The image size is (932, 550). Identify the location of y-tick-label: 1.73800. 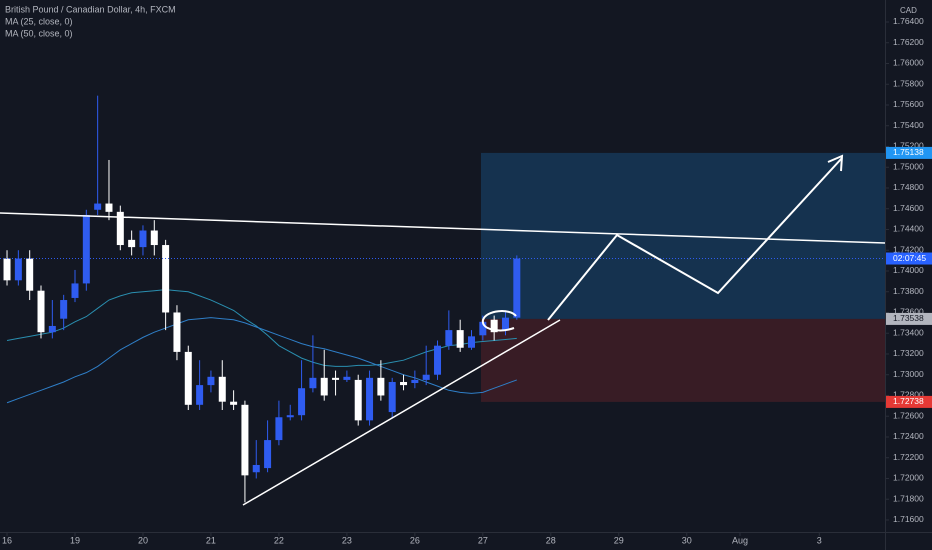
(908, 291).